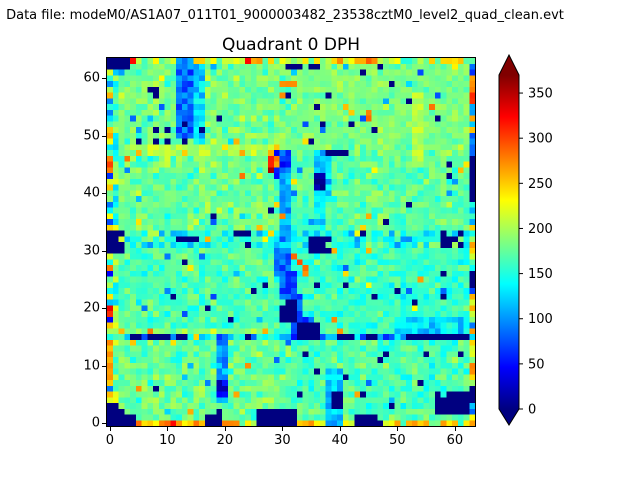 This screenshot has height=480, width=640. I want to click on x-tick-label: 40, so click(340, 440).